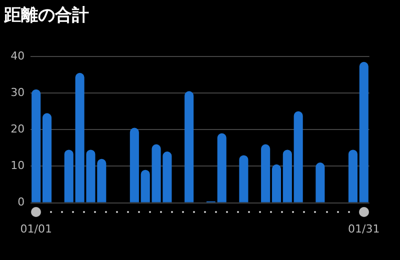  What do you see at coordinates (17, 129) in the screenshot?
I see `y-tick-label: 20` at bounding box center [17, 129].